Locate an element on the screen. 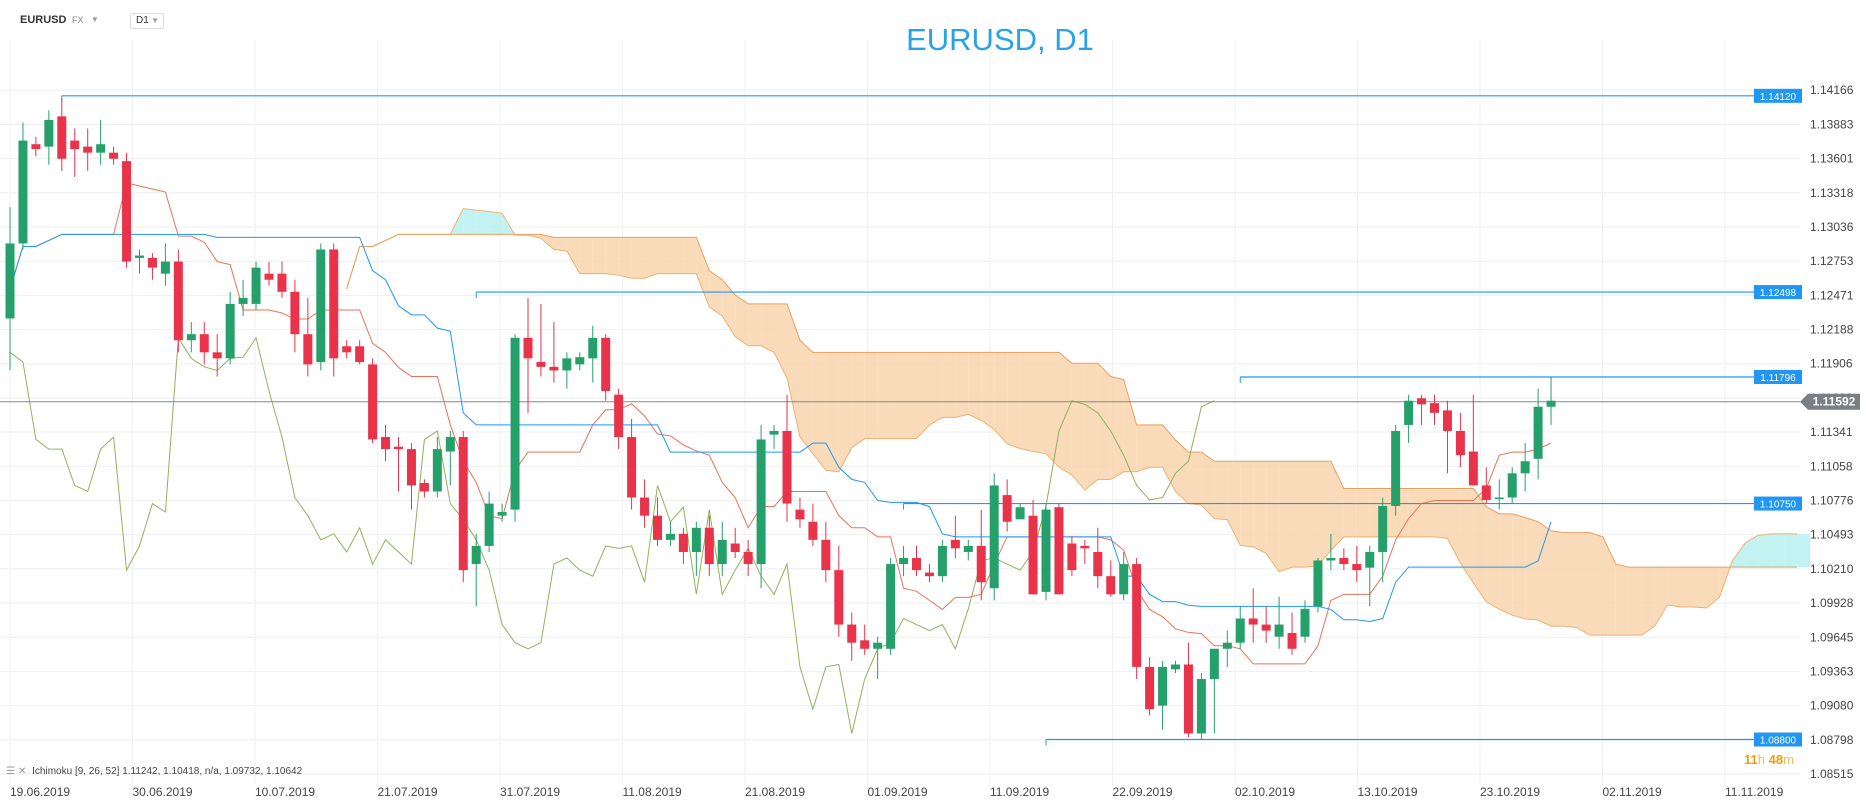 The image size is (1866, 805). market-dropdown-icon: ▼ is located at coordinates (95, 19).